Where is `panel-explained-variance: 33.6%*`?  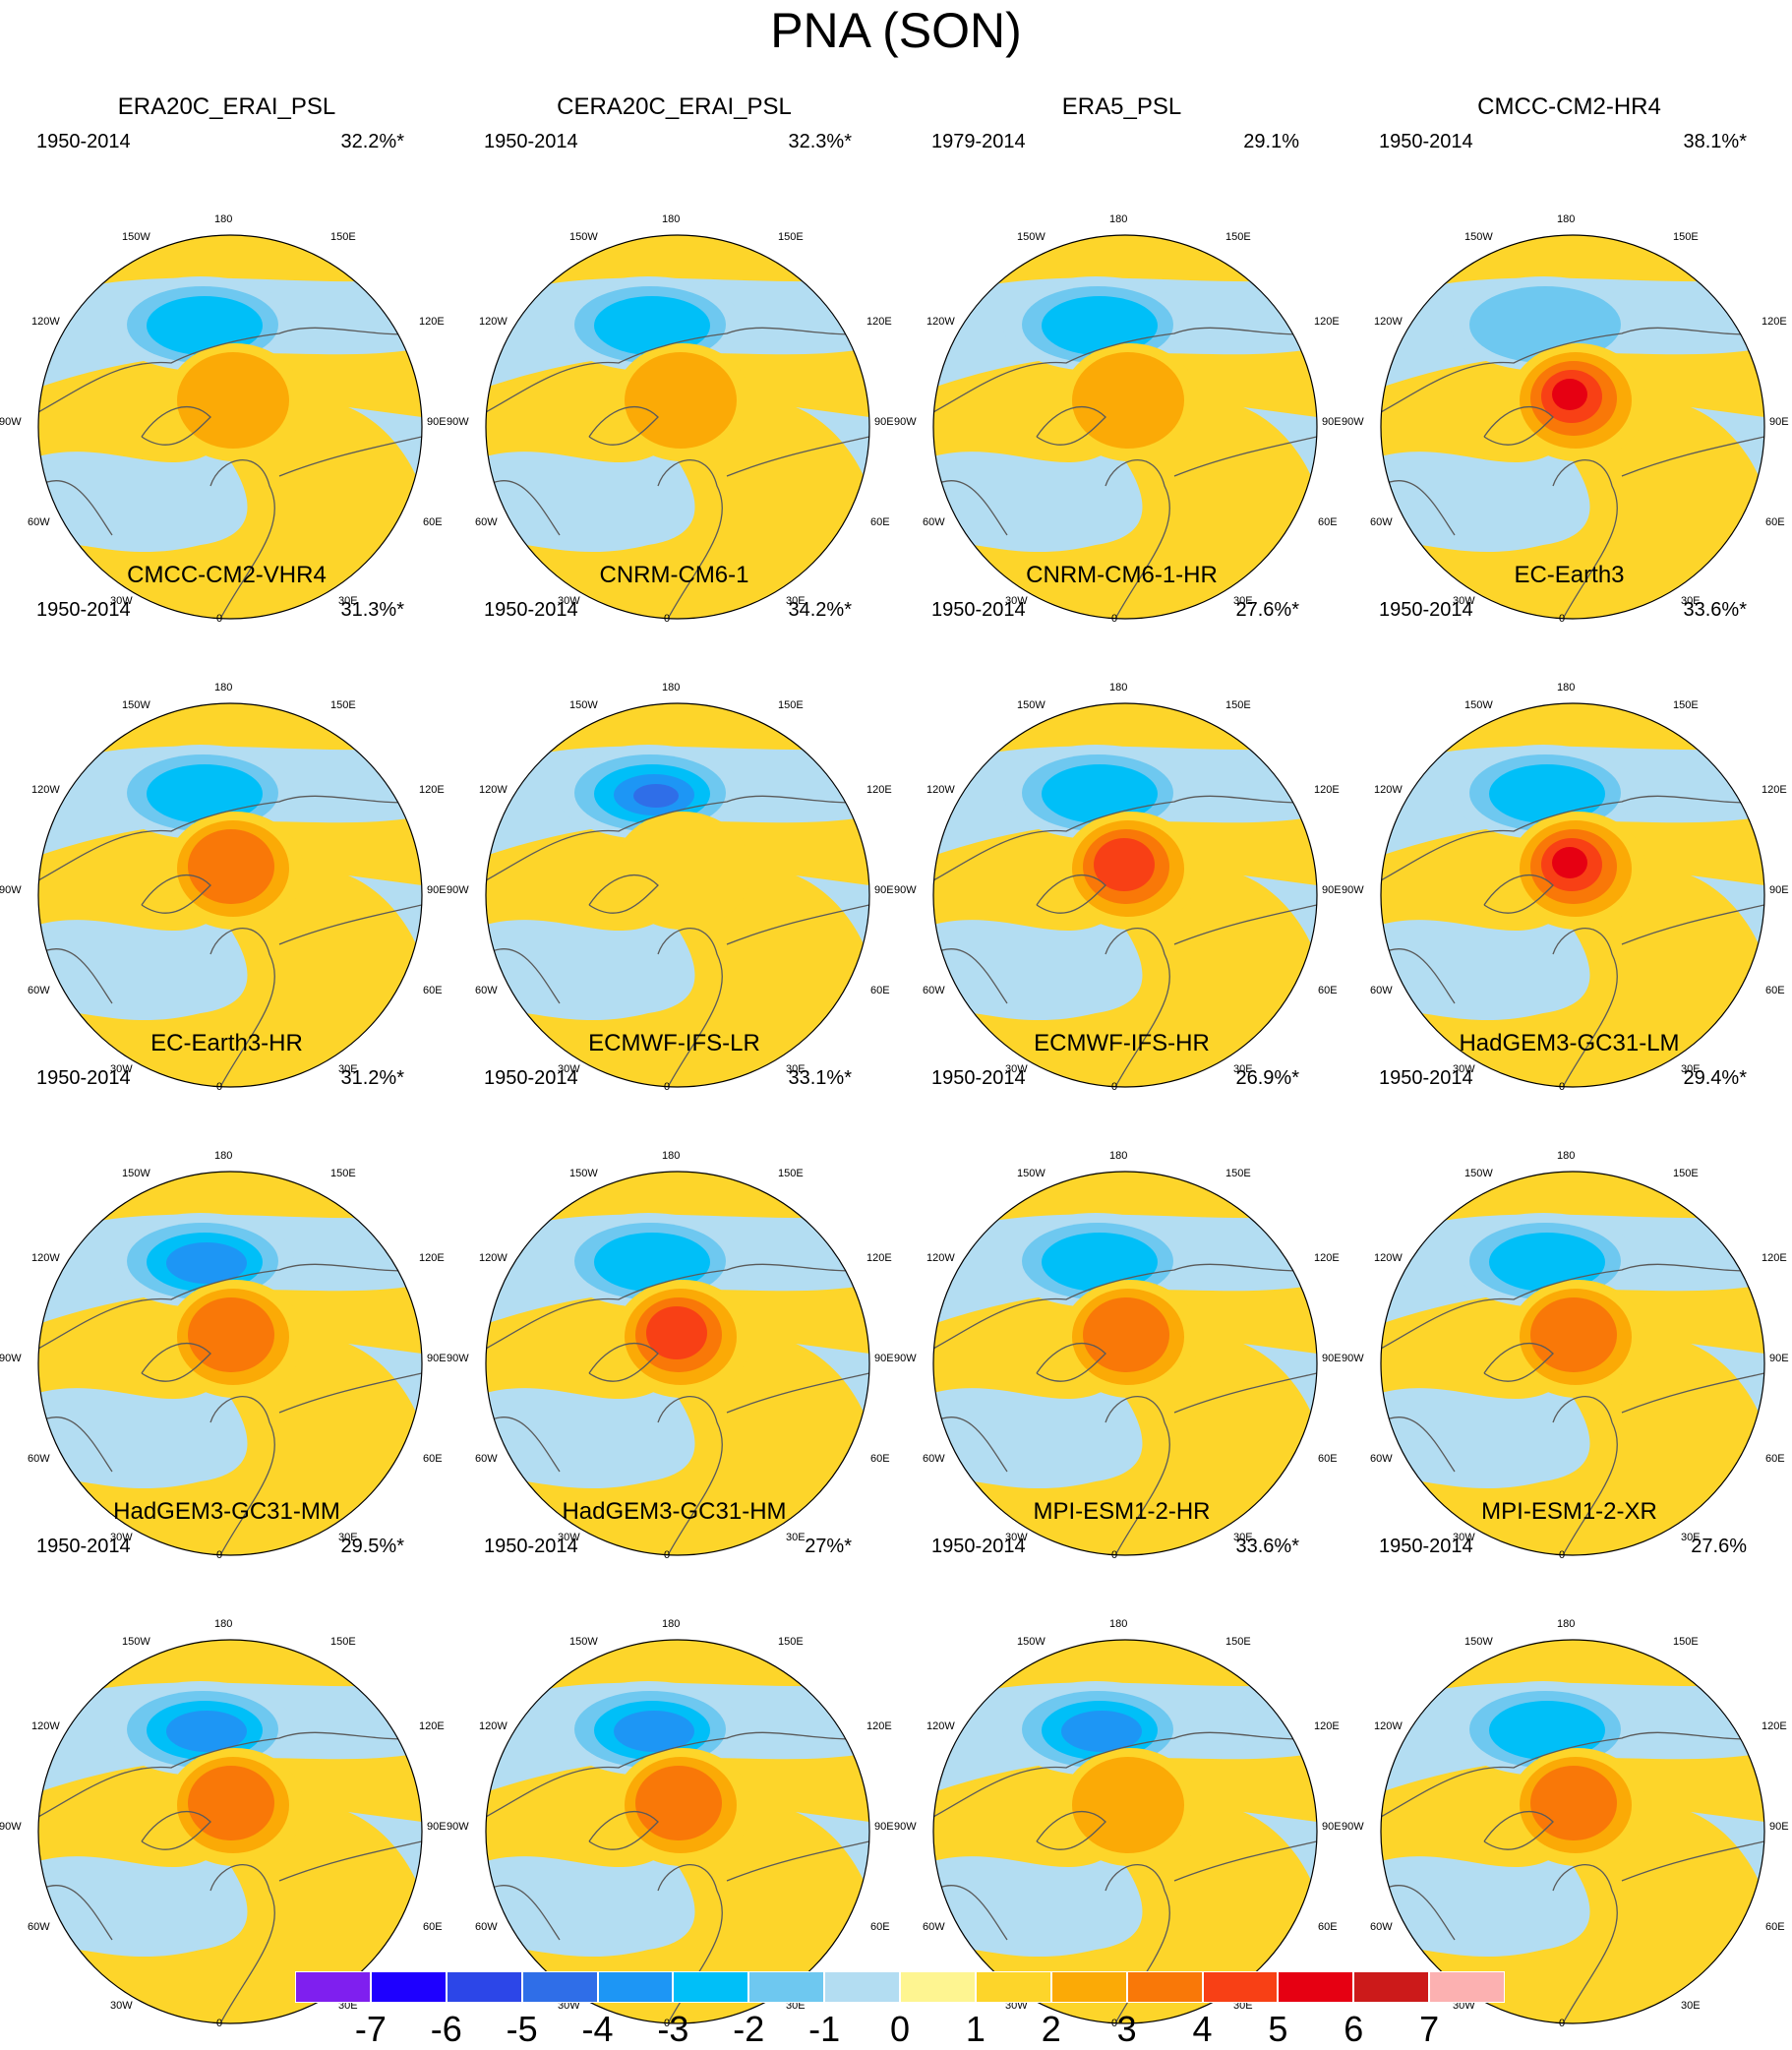 panel-explained-variance: 33.6%* is located at coordinates (1267, 1546).